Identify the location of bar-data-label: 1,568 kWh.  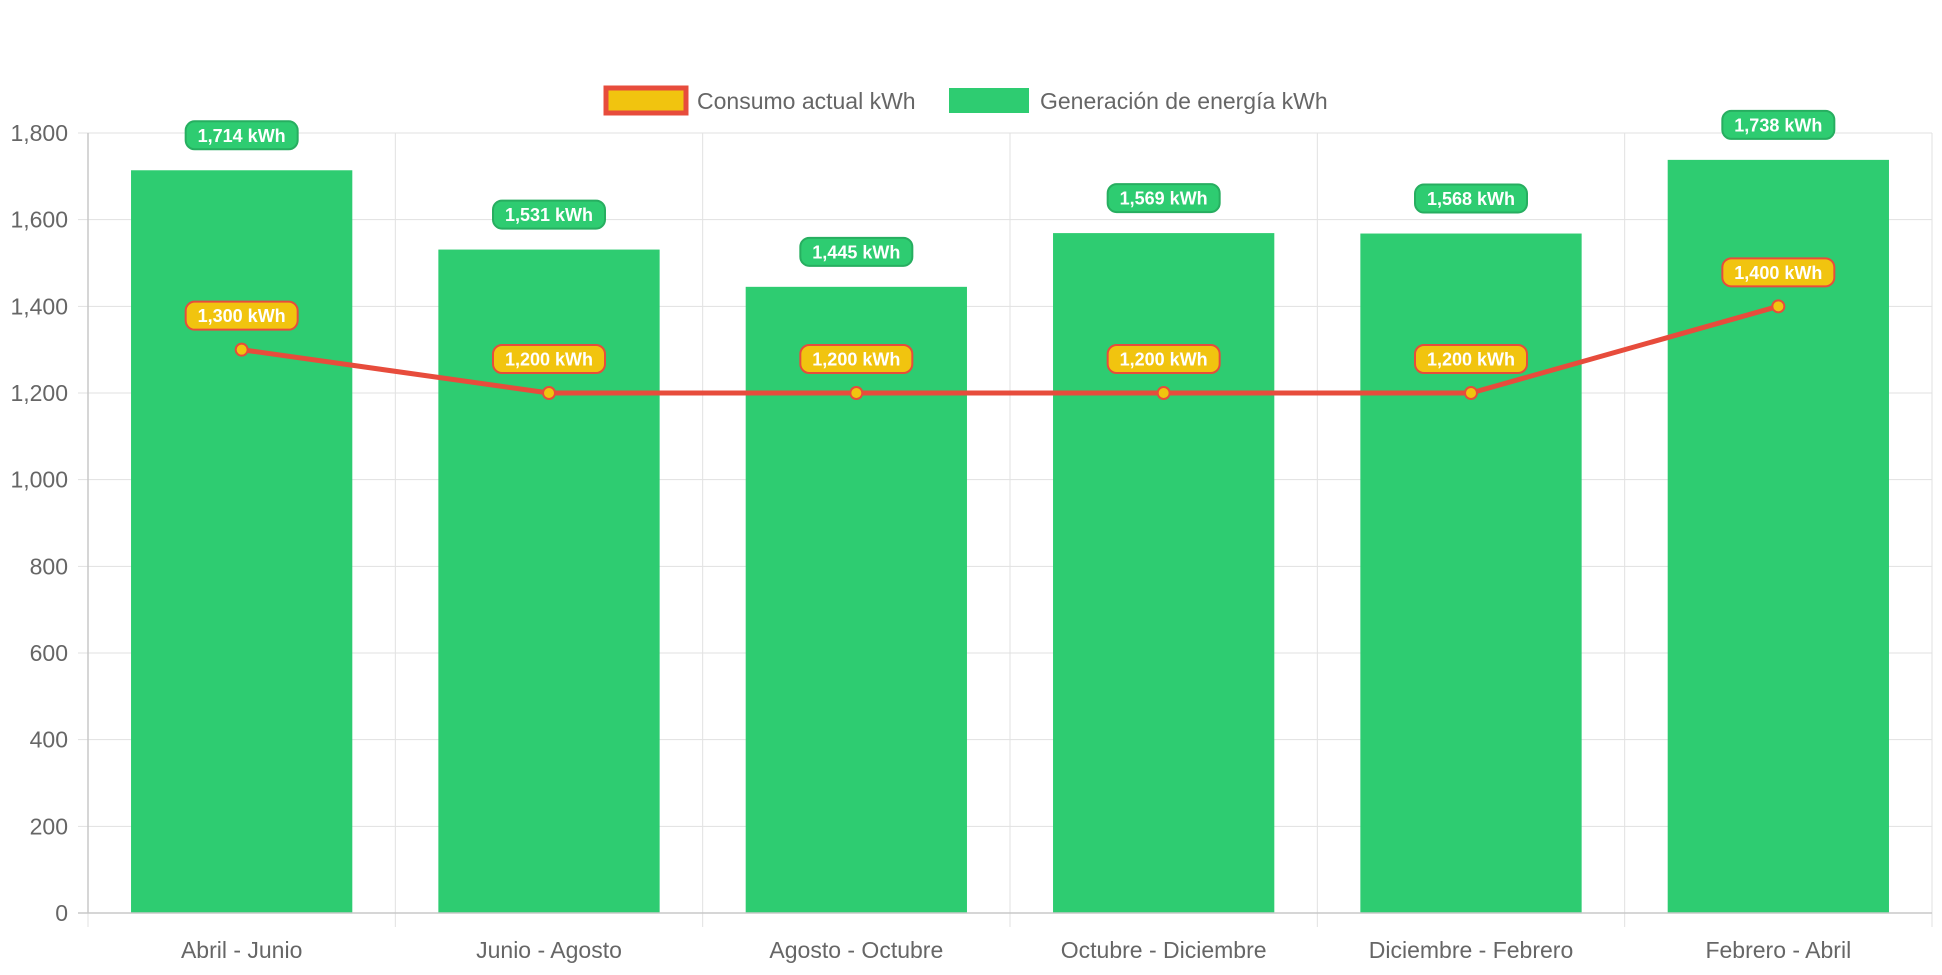
(1471, 199).